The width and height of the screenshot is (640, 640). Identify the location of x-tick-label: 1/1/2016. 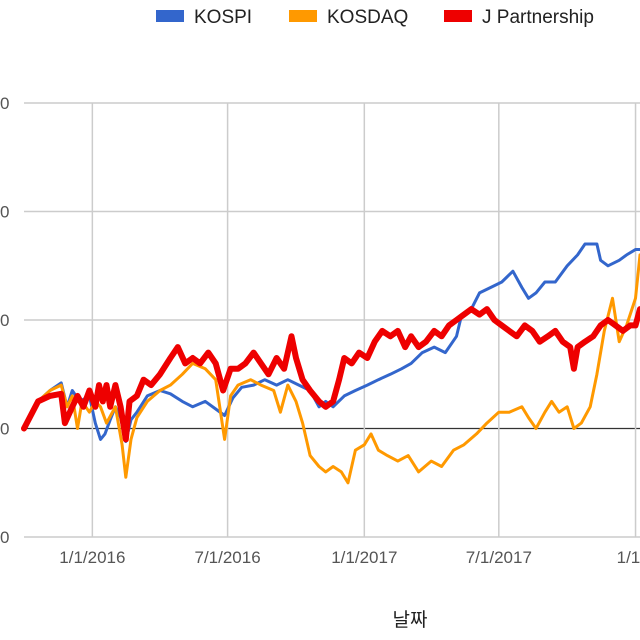
(92, 557).